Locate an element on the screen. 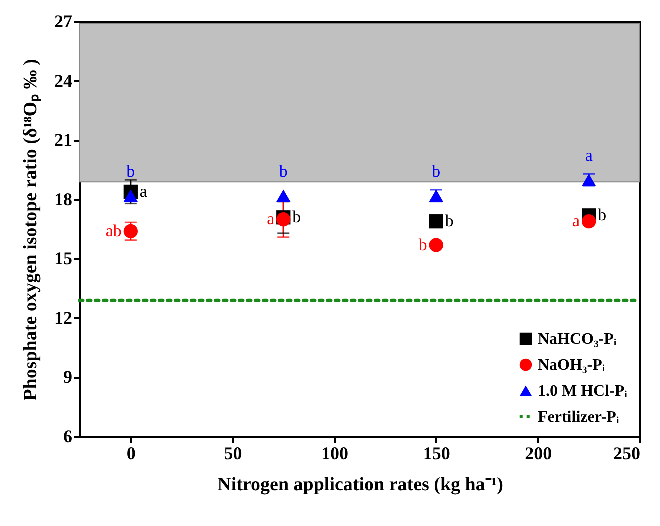 The image size is (660, 526). y-tick-label: 12 is located at coordinates (63, 318).